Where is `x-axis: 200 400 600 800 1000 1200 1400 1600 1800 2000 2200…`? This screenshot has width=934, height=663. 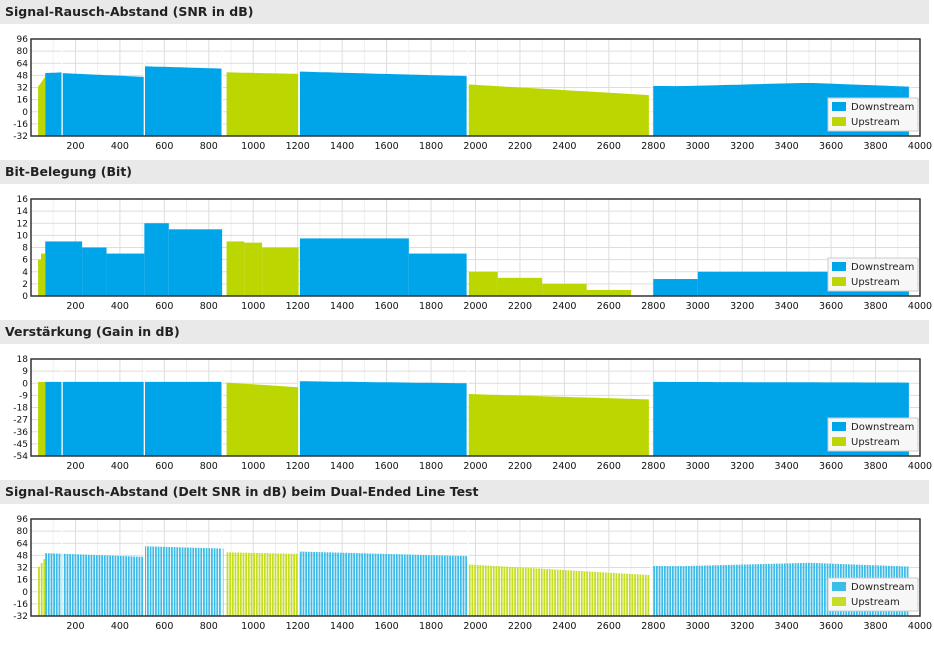
x-axis: 200 400 600 800 1000 1200 1400 1600 1800 2000 2200… is located at coordinates (499, 306).